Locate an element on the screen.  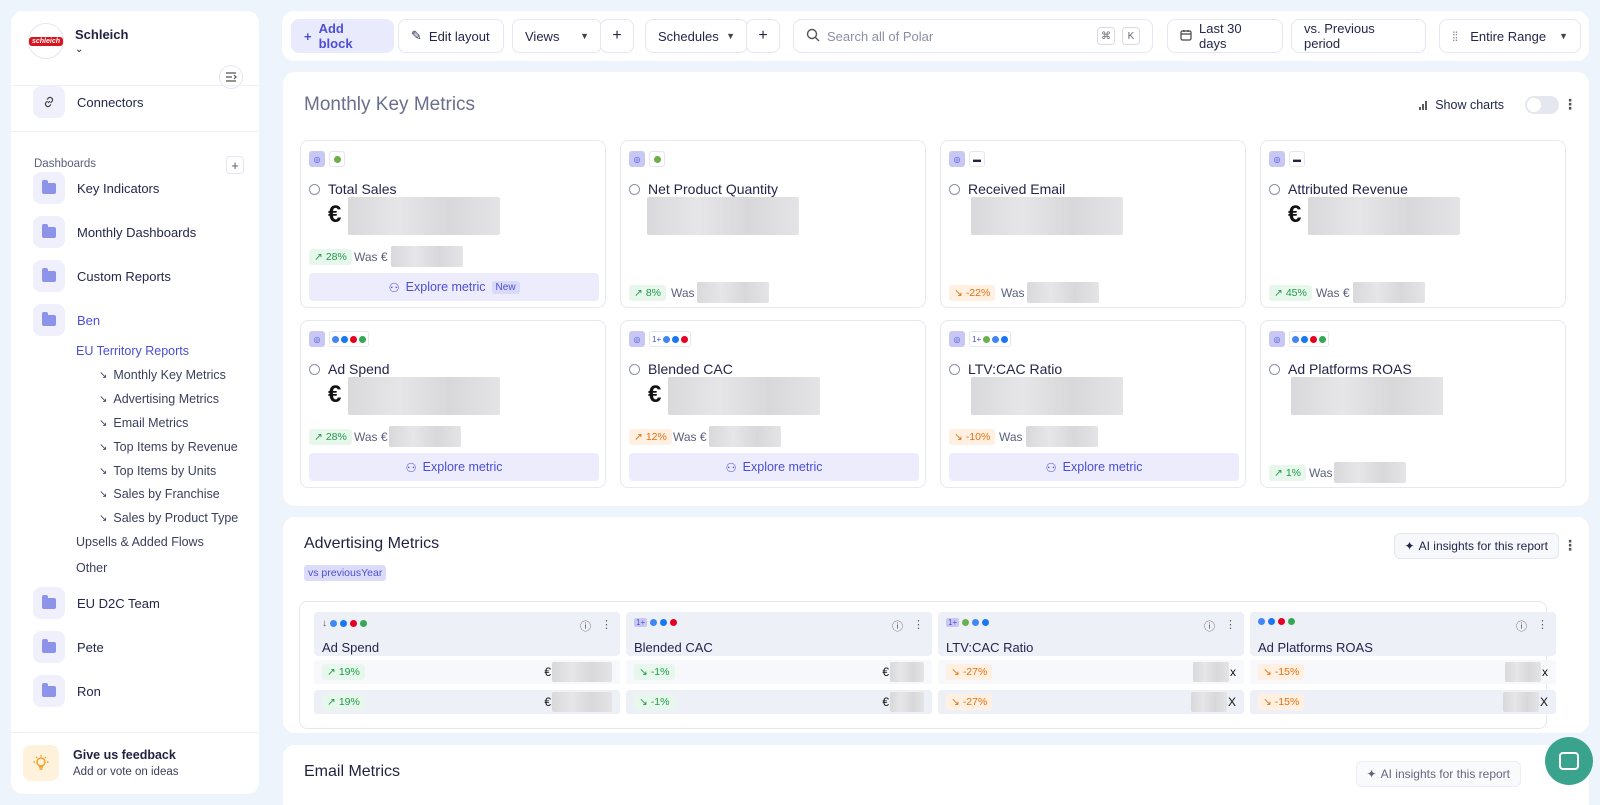
sidebar-folder-key-indicators: Key Indicators is located at coordinates (96, 188).